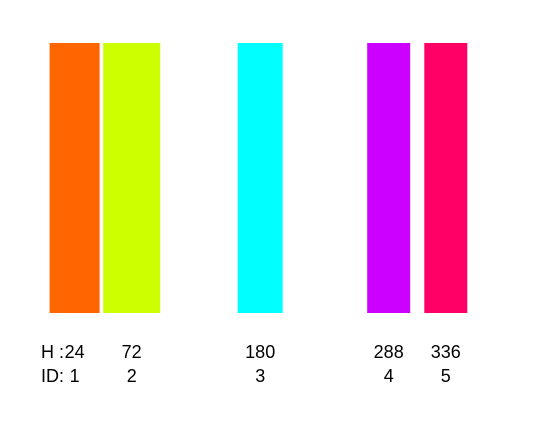 This screenshot has height=446, width=549. Describe the element at coordinates (52, 352) in the screenshot. I see `hue-row-label: H :` at that location.